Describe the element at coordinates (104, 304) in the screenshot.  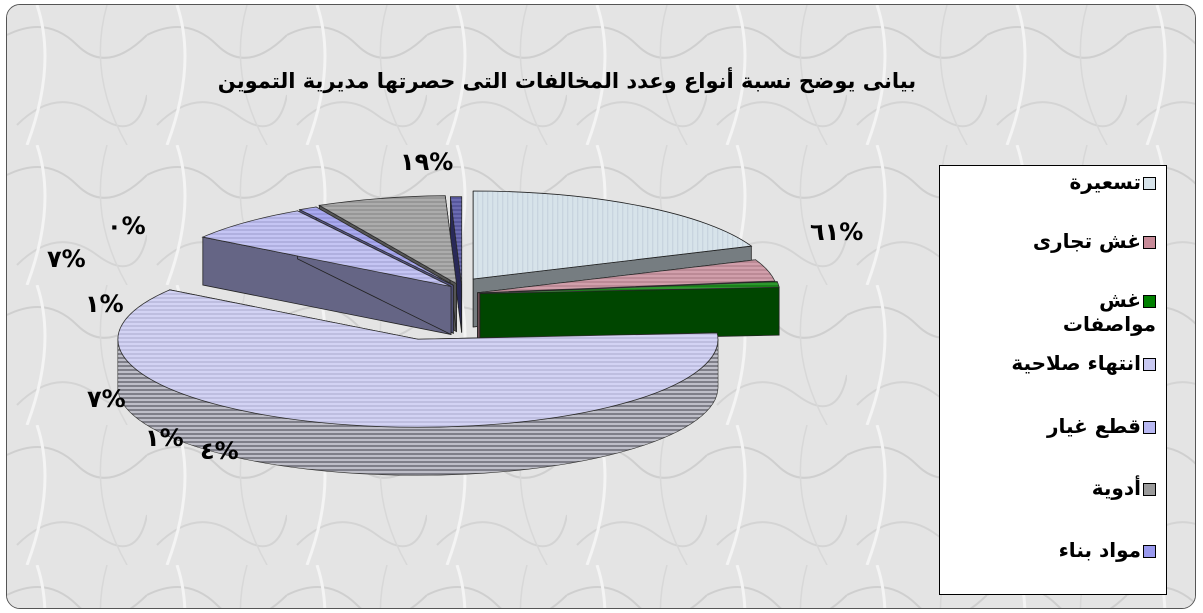
I see `pct-label-adwiya: %١` at that location.